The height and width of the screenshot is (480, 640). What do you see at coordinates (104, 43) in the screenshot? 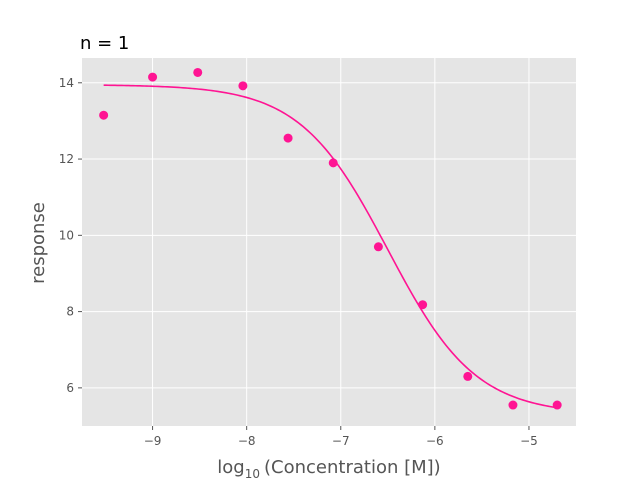
I see `chart-title: n = 1` at bounding box center [104, 43].